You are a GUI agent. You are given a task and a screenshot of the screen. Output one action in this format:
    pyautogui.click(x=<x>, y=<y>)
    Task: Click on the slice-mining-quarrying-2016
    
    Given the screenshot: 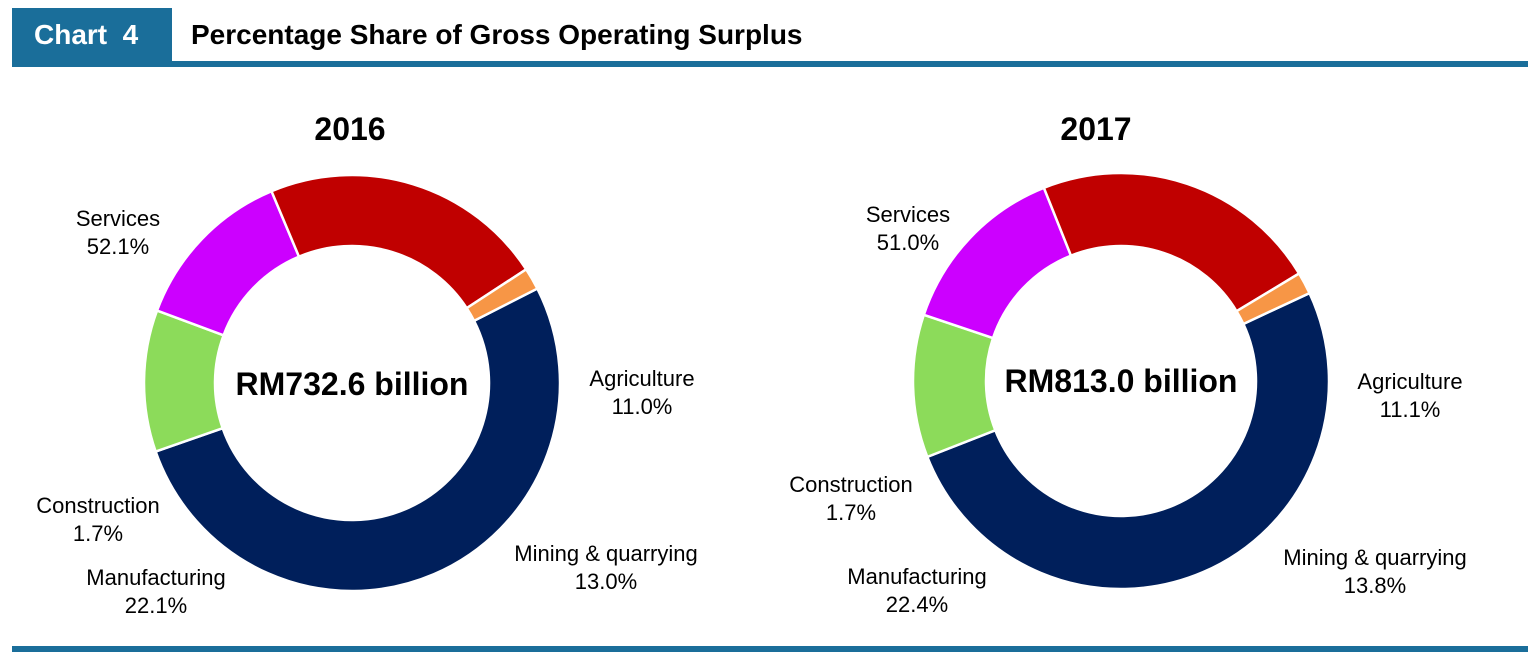 What is the action you would take?
    pyautogui.click(x=228, y=263)
    